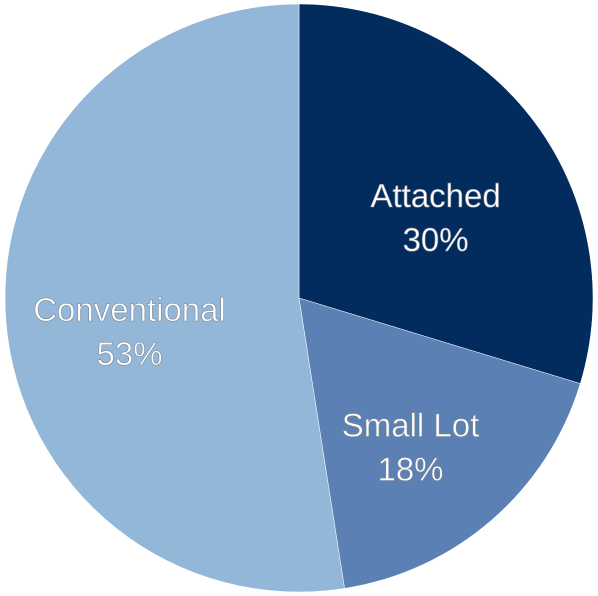  I want to click on data-label: 30%, so click(435, 239).